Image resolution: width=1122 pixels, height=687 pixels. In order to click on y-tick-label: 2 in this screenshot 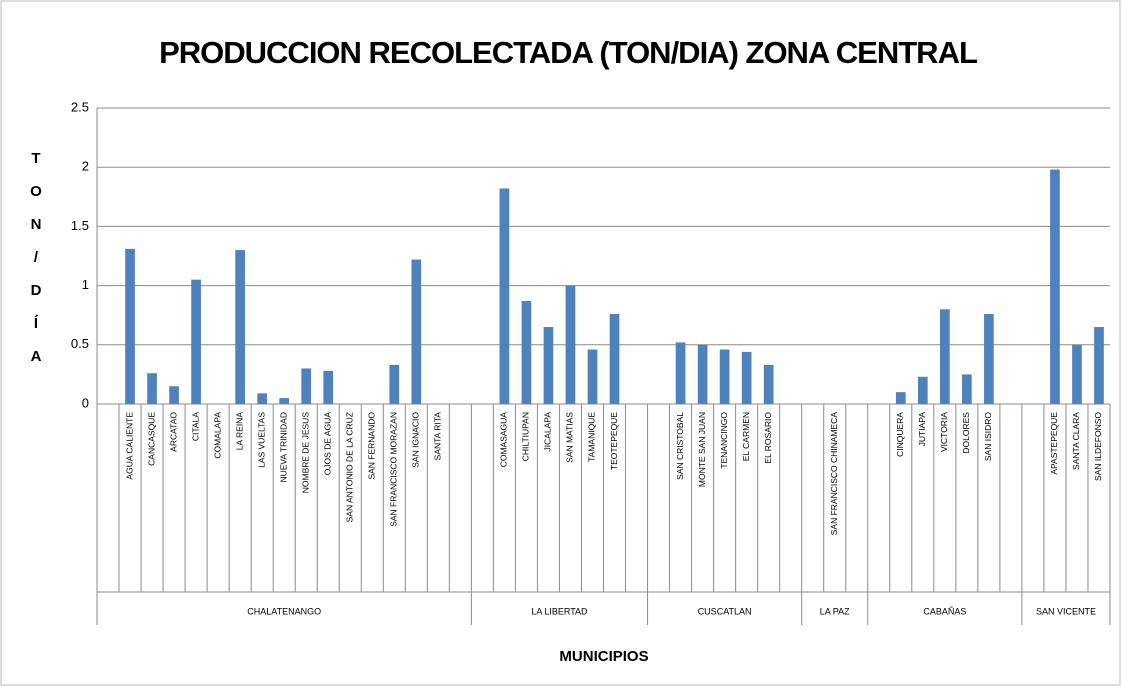, I will do `click(85, 166)`.